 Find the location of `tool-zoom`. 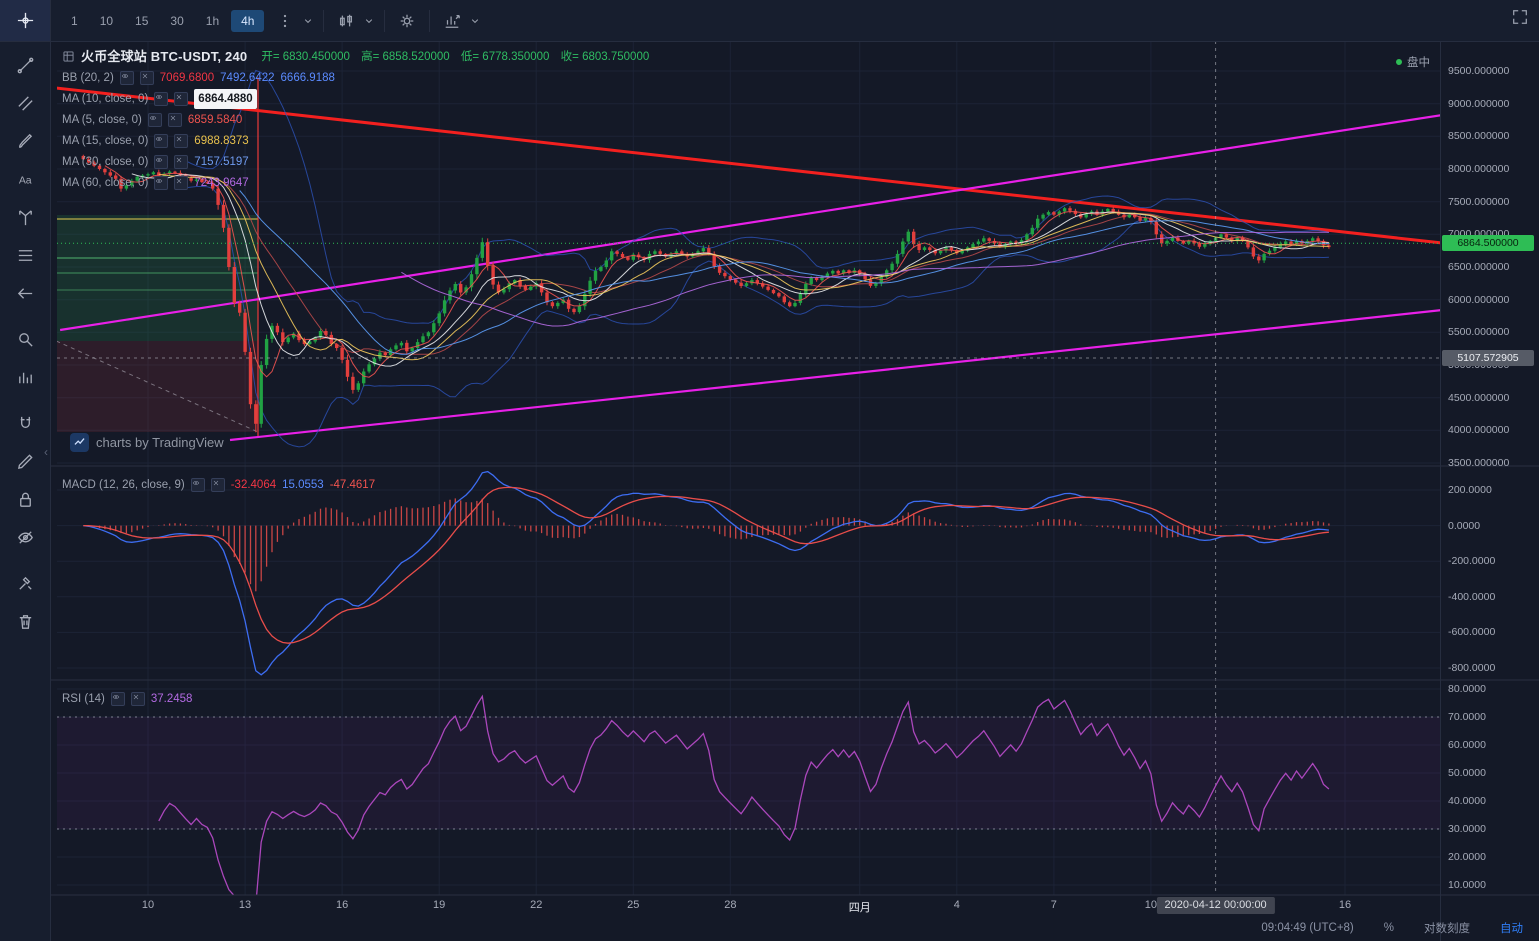

tool-zoom is located at coordinates (25, 339).